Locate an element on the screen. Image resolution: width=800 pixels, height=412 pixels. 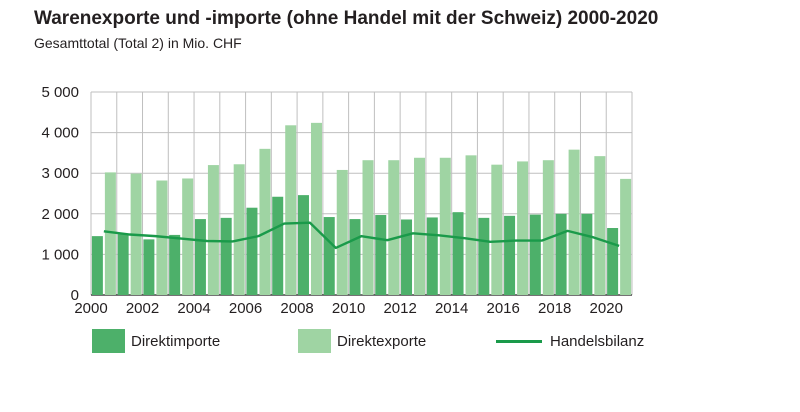
x-tick-label: 2018 is located at coordinates (554, 308).